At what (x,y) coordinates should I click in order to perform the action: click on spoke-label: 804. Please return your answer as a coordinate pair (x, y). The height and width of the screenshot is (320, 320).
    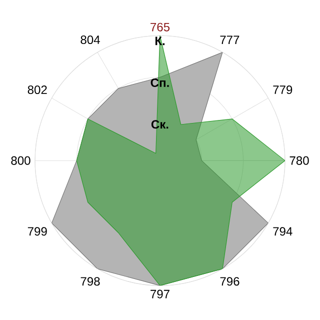
    Looking at the image, I should click on (90, 40).